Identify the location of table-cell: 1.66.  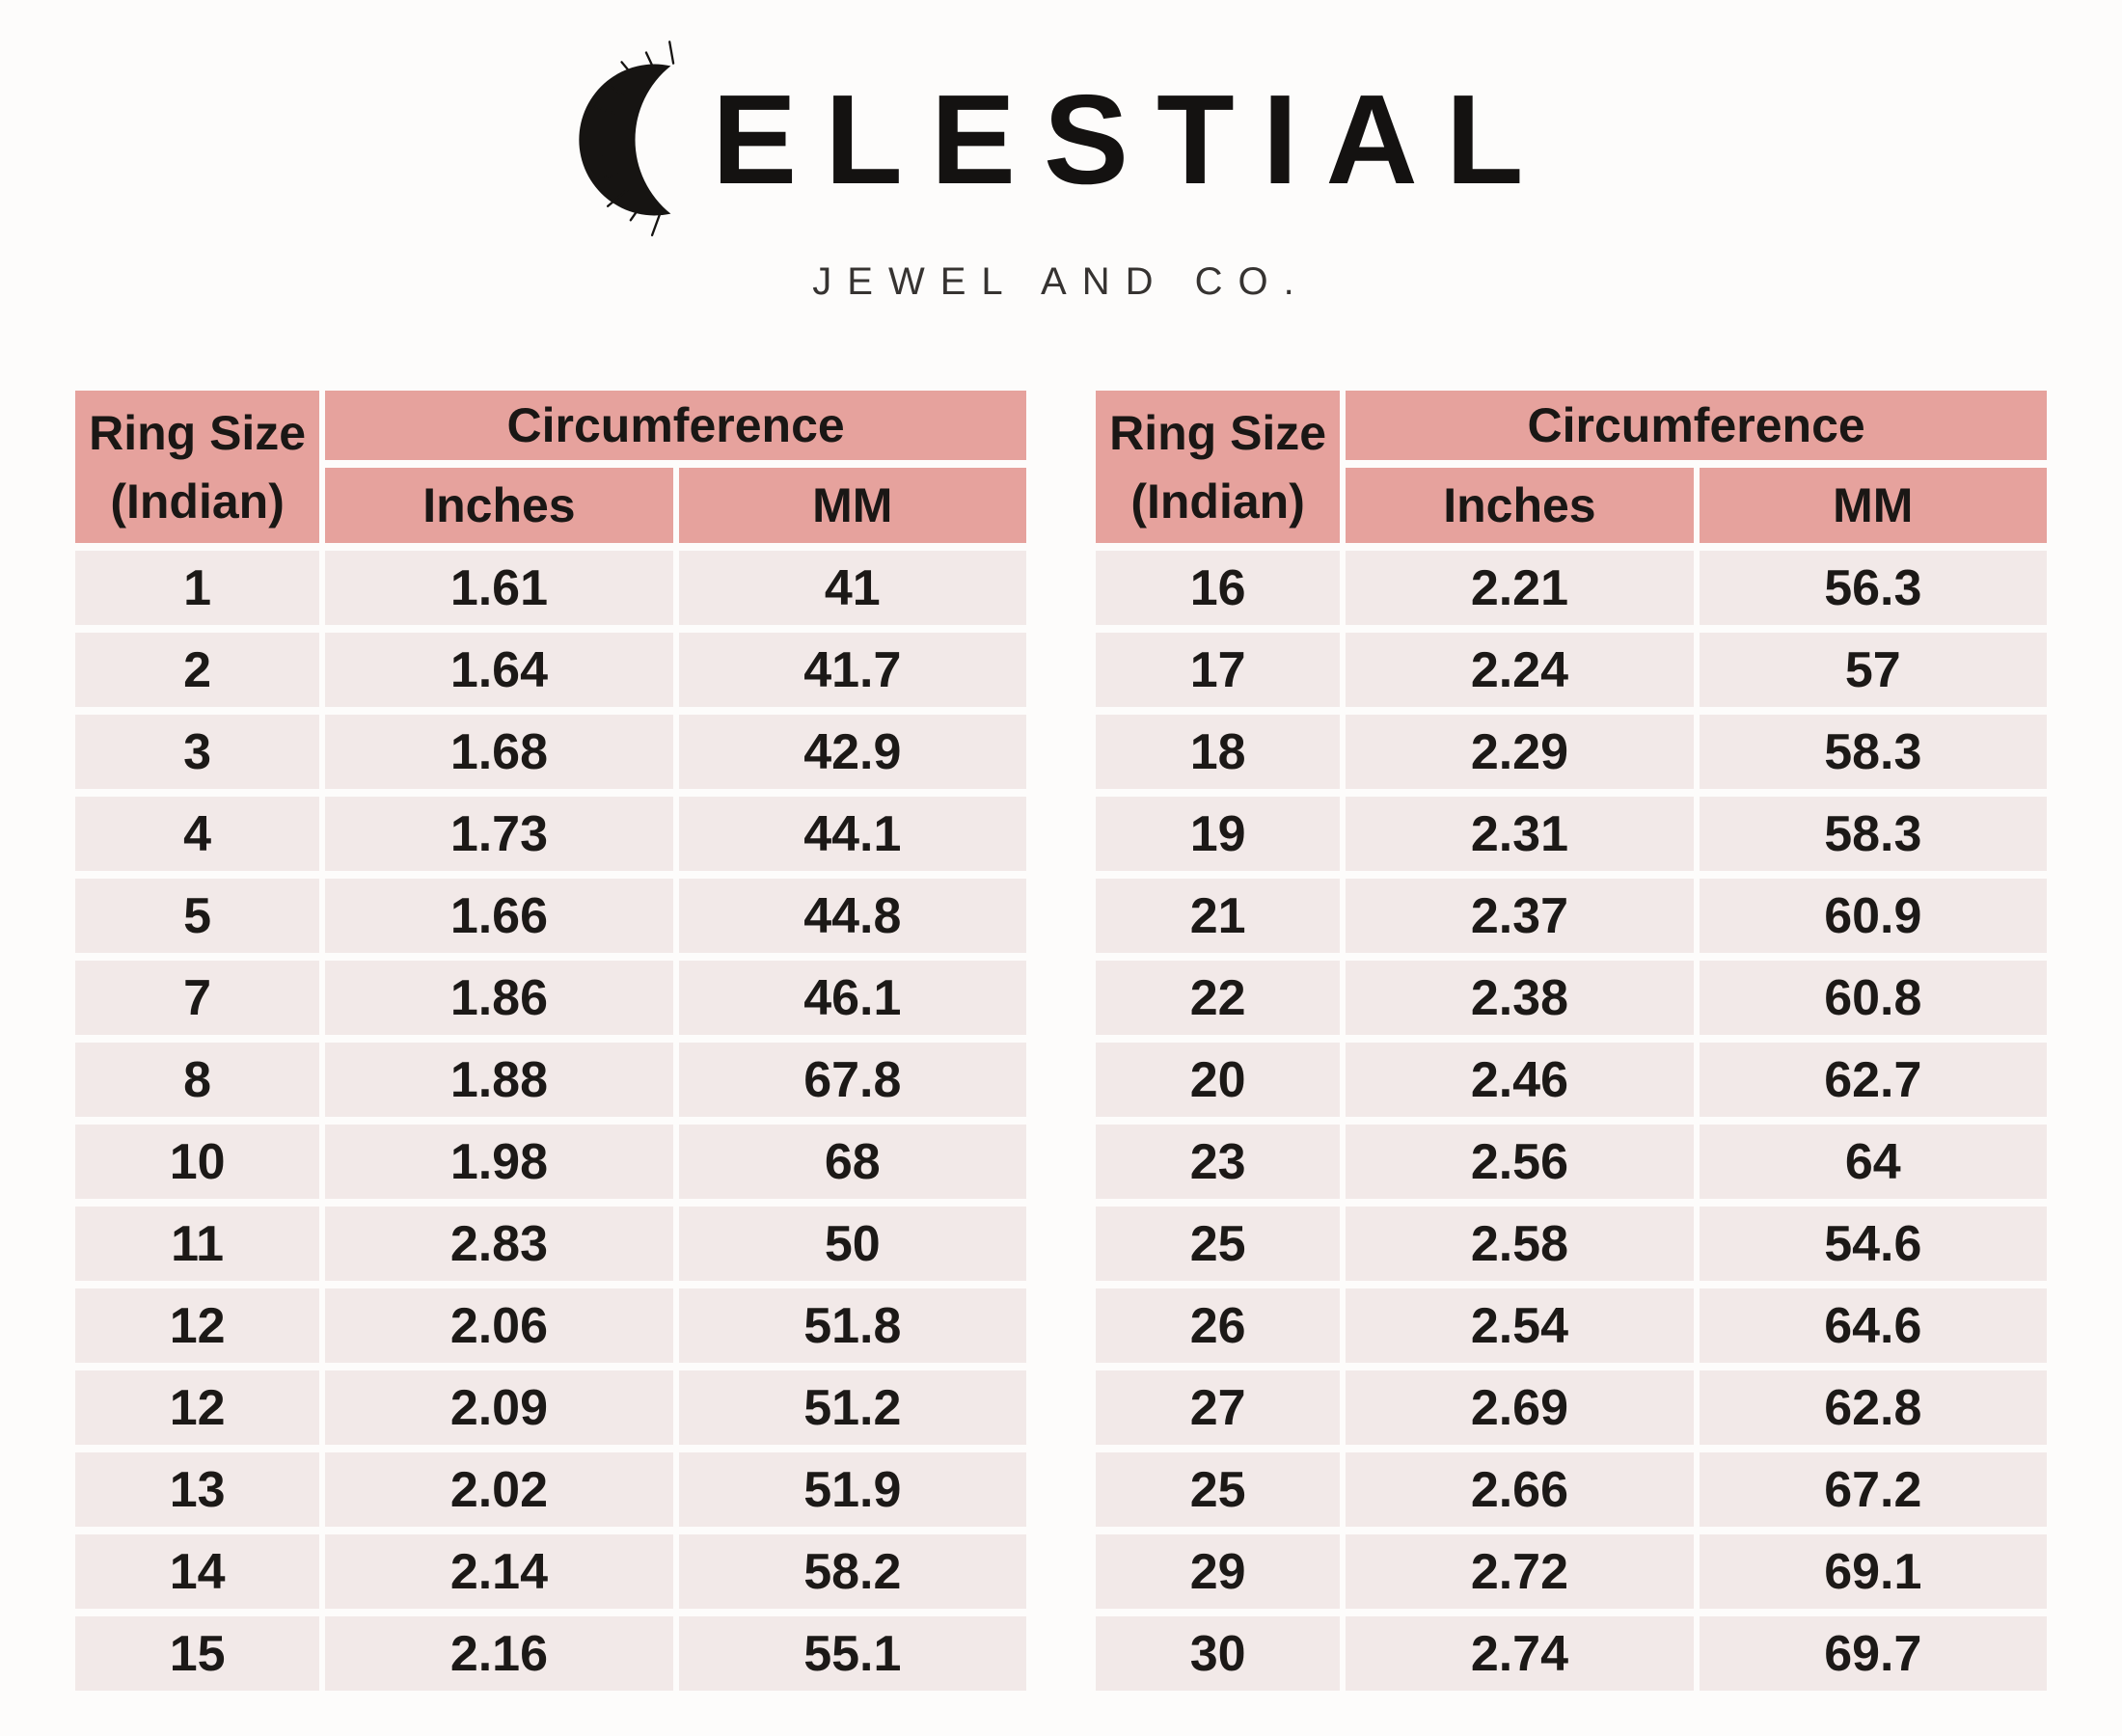
(499, 916).